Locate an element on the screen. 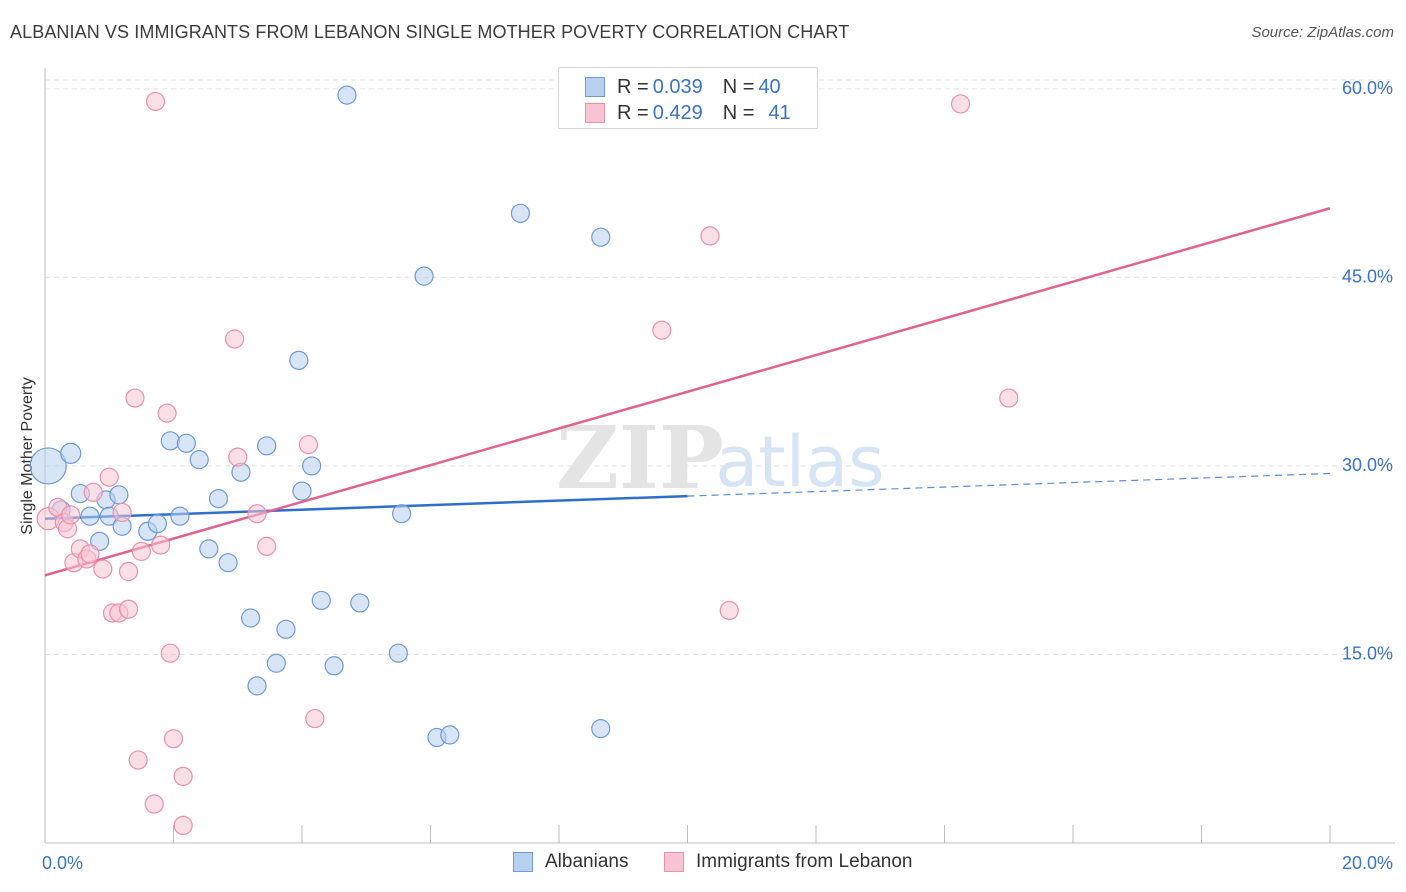 This screenshot has width=1406, height=892. x-tick-label-min: 0.0% is located at coordinates (62, 863).